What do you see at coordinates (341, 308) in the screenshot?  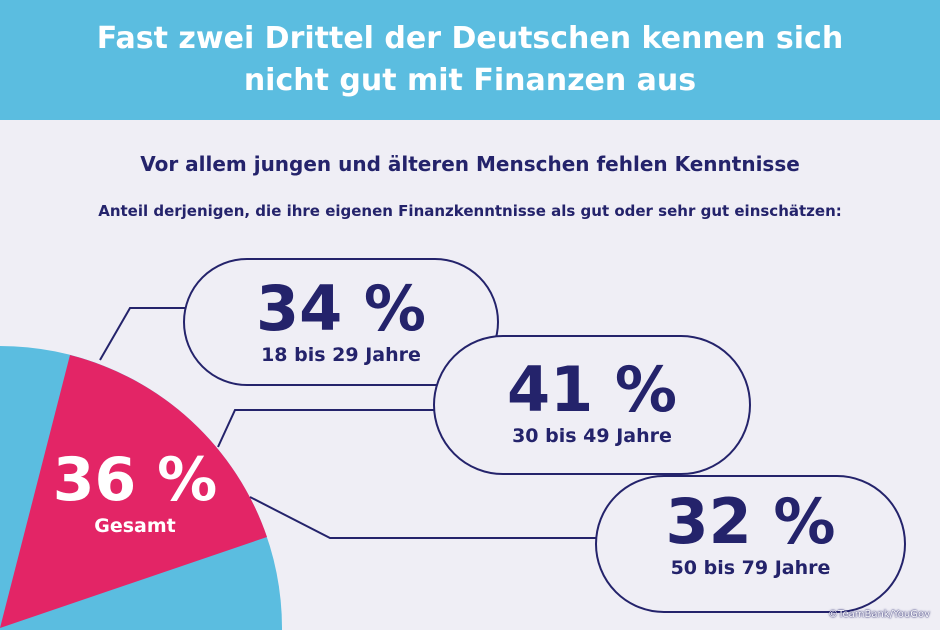 I see `value-18-29: 34 %` at bounding box center [341, 308].